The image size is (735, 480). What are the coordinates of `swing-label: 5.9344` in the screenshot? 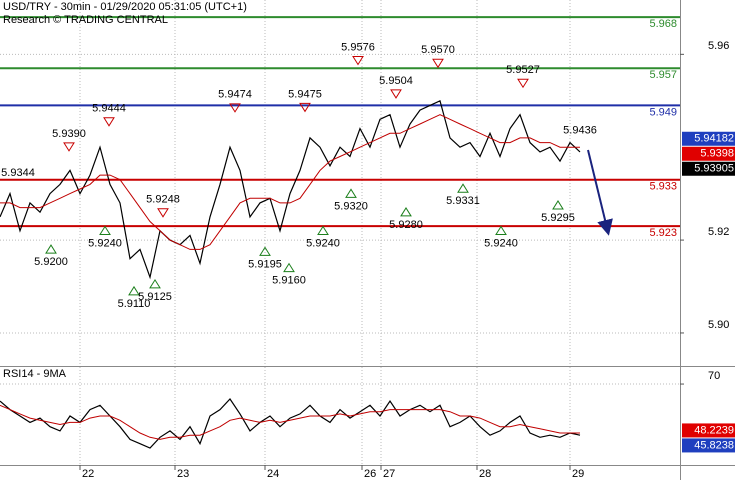 It's located at (18, 173).